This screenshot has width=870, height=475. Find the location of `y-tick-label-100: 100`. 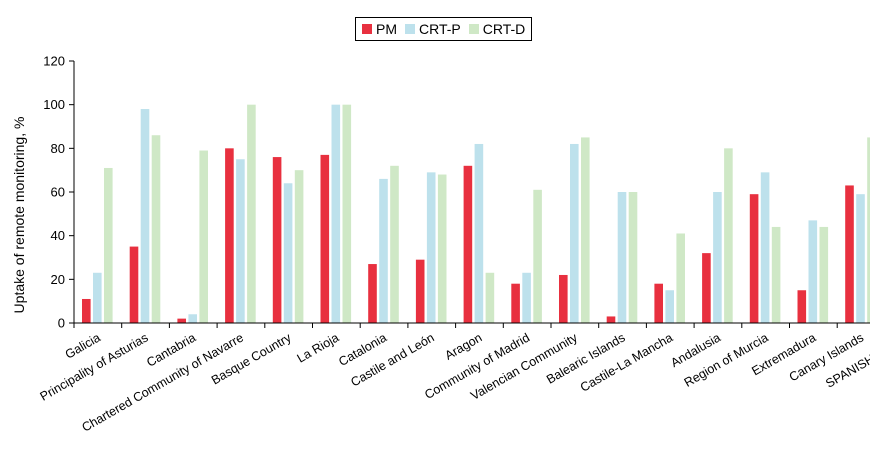

y-tick-label-100: 100 is located at coordinates (54, 104).